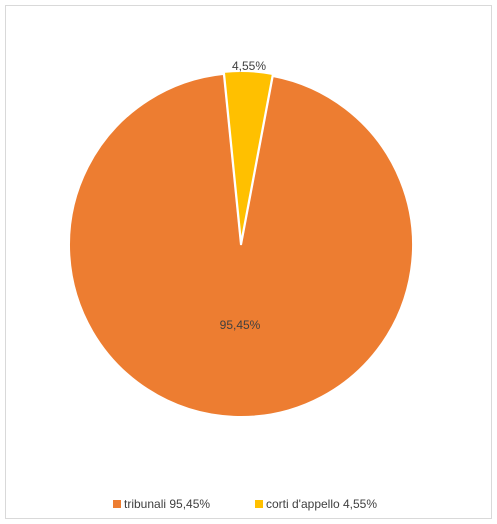 This screenshot has height=524, width=497. What do you see at coordinates (117, 504) in the screenshot?
I see `legend-swatch-tribunali` at bounding box center [117, 504].